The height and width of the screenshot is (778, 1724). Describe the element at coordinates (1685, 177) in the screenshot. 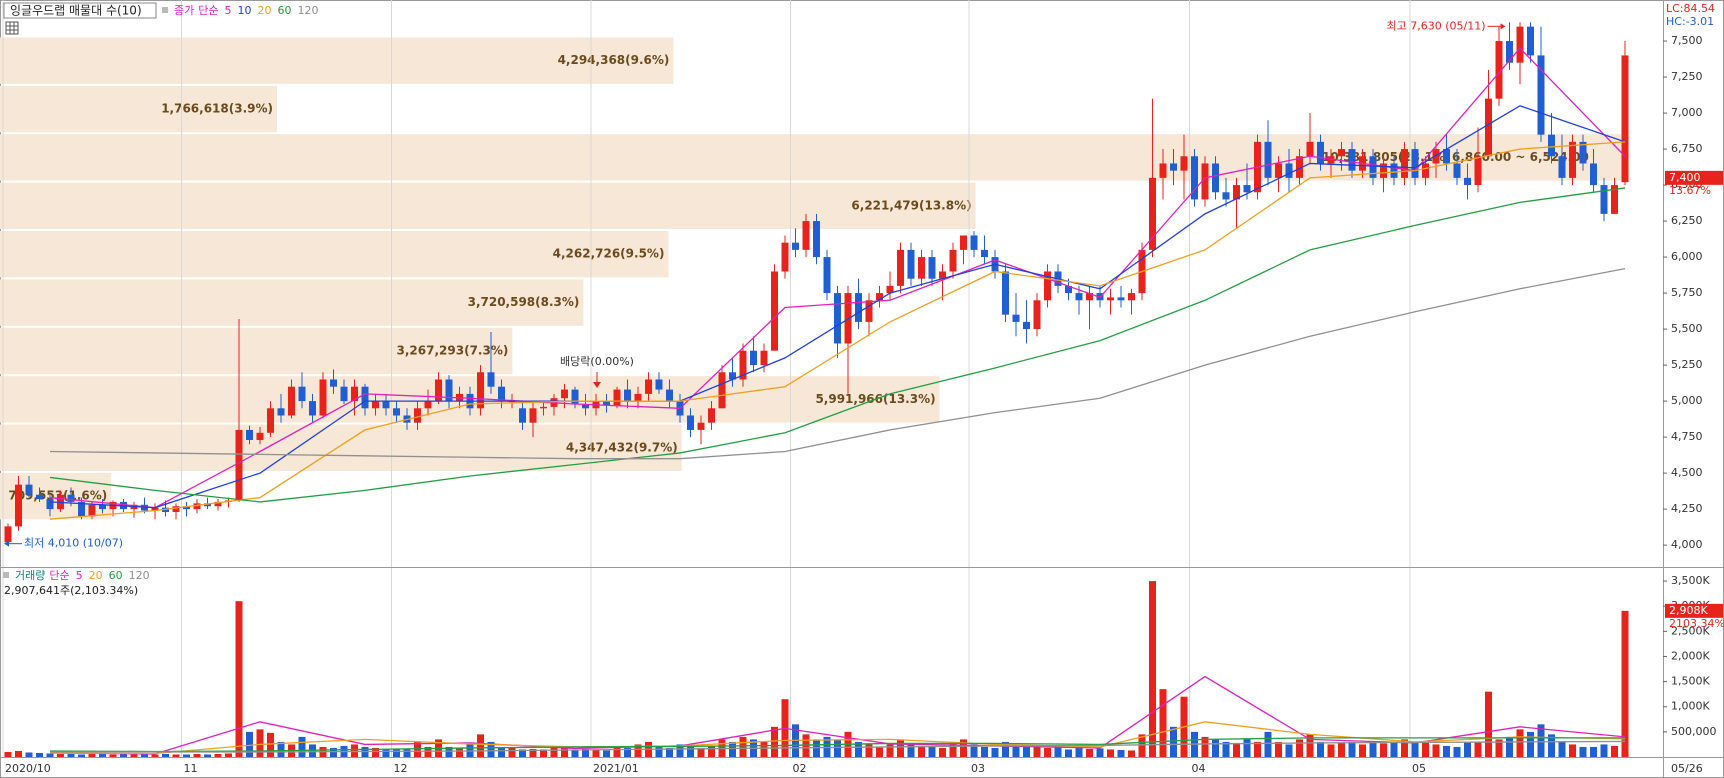

I see `last-tag-label: 7,400` at that location.